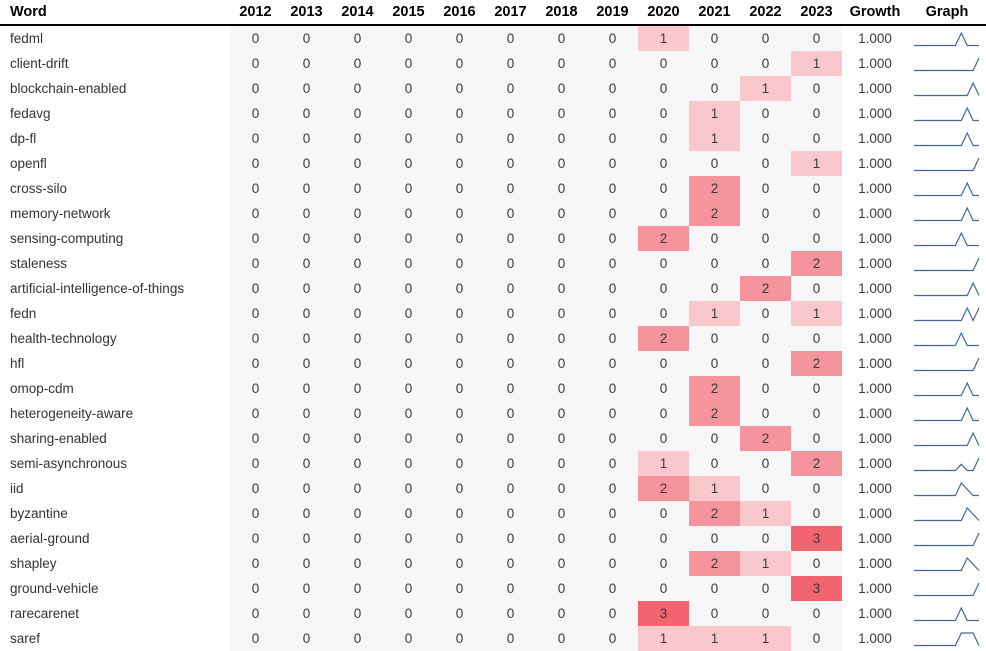 The image size is (986, 651). I want to click on word-cell: client-drift, so click(115, 63).